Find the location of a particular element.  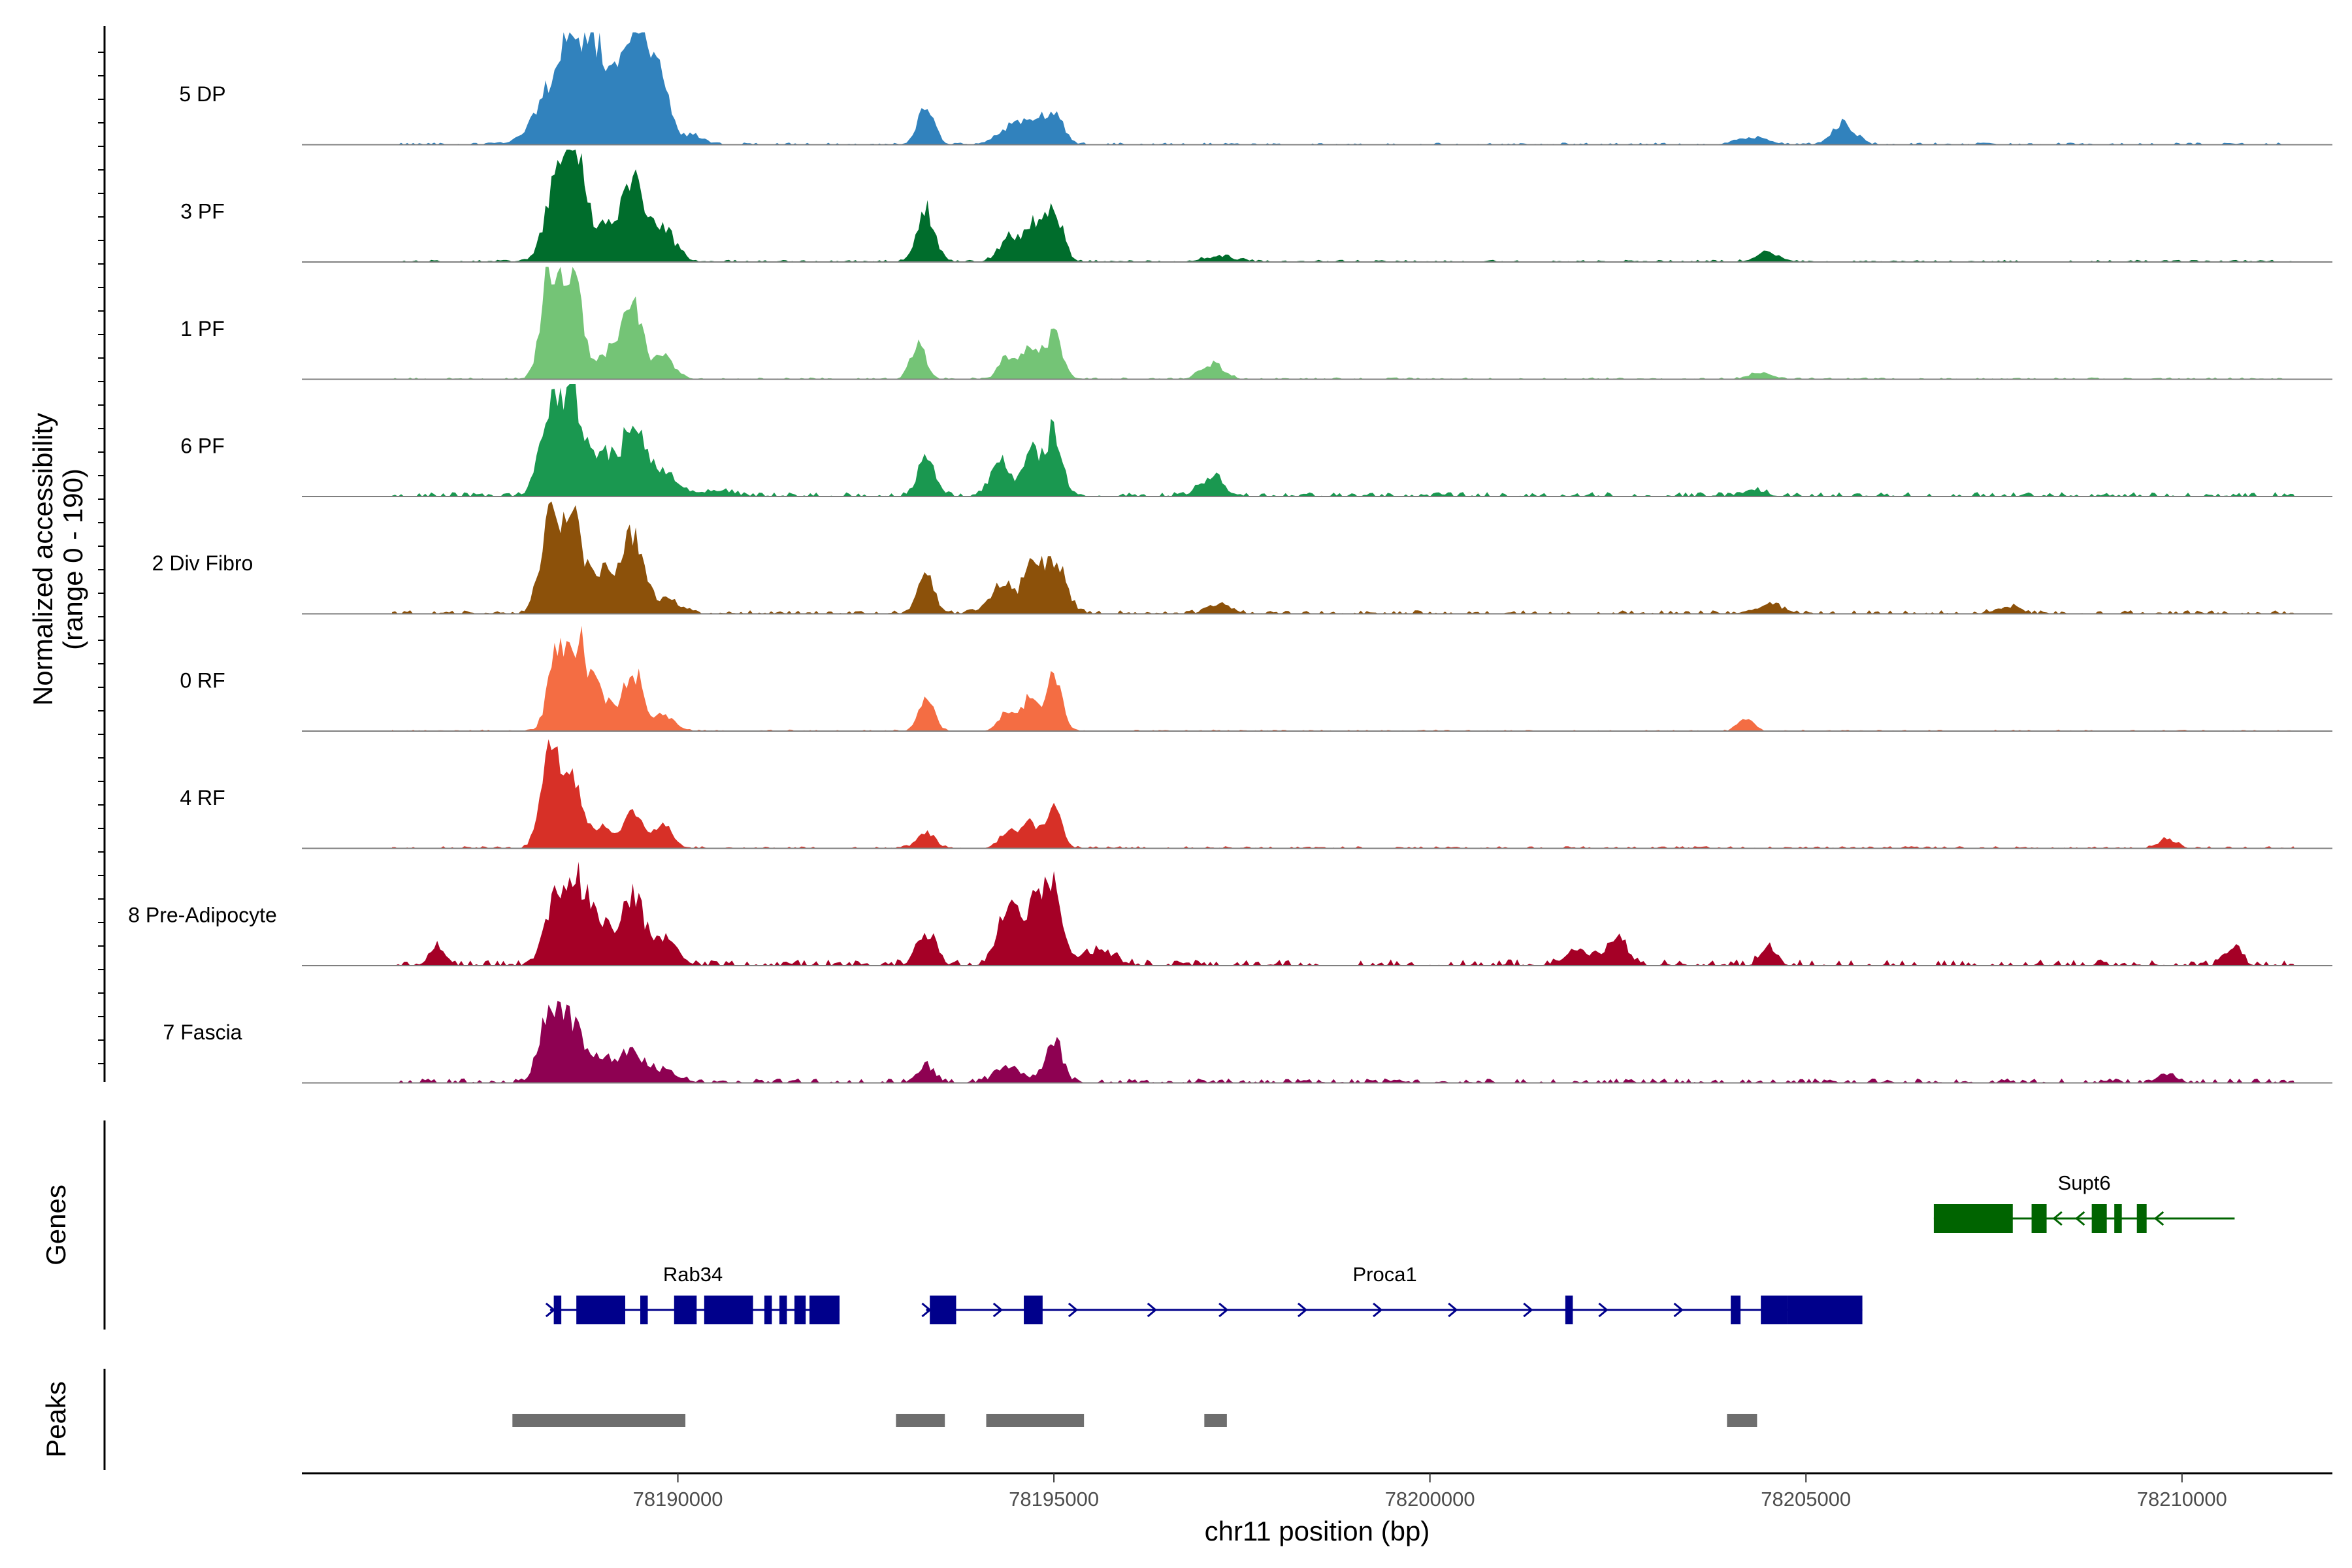

peaks-panel: Peaks is located at coordinates (899, 1419).